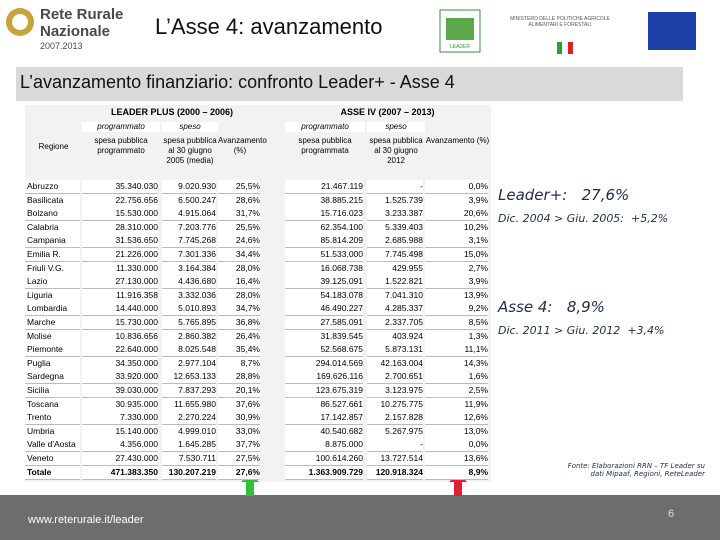 Image resolution: width=720 pixels, height=540 pixels. I want to click on table-cell: 85.814.209, so click(324, 241).